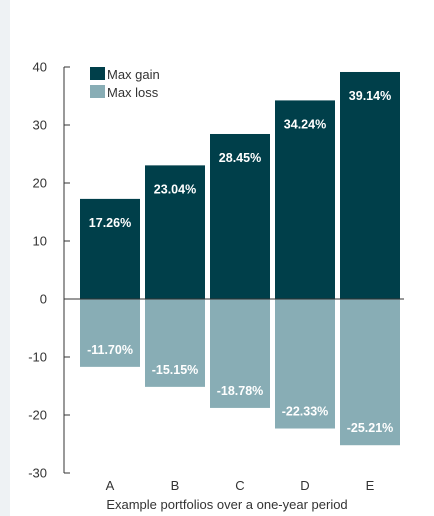 This screenshot has width=434, height=516. What do you see at coordinates (5, 258) in the screenshot?
I see `left-margin-band` at bounding box center [5, 258].